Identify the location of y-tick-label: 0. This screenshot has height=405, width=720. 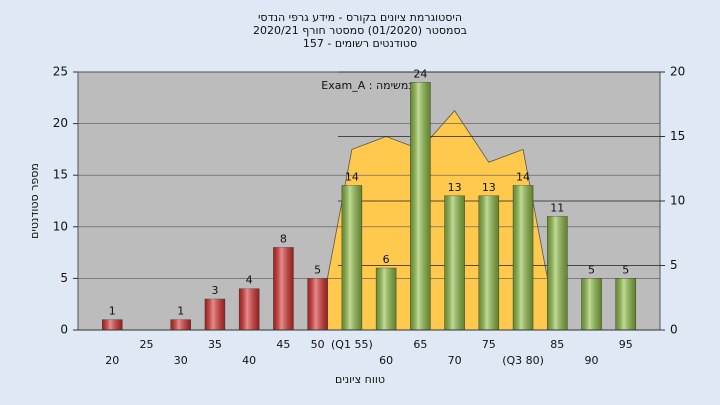
(64, 330).